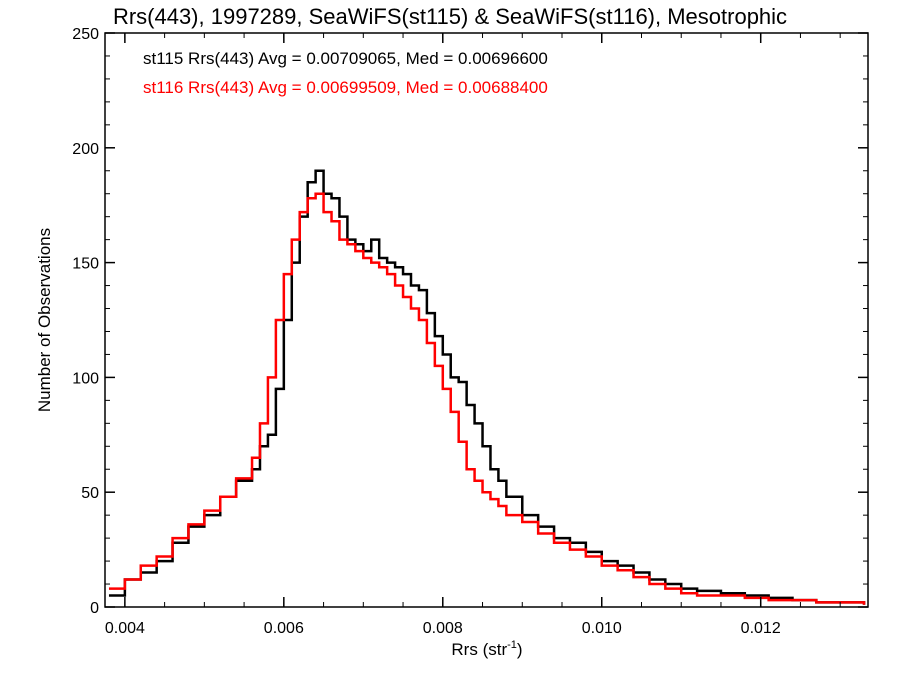  I want to click on x-axis-label: Rrs (str-1), so click(486, 649).